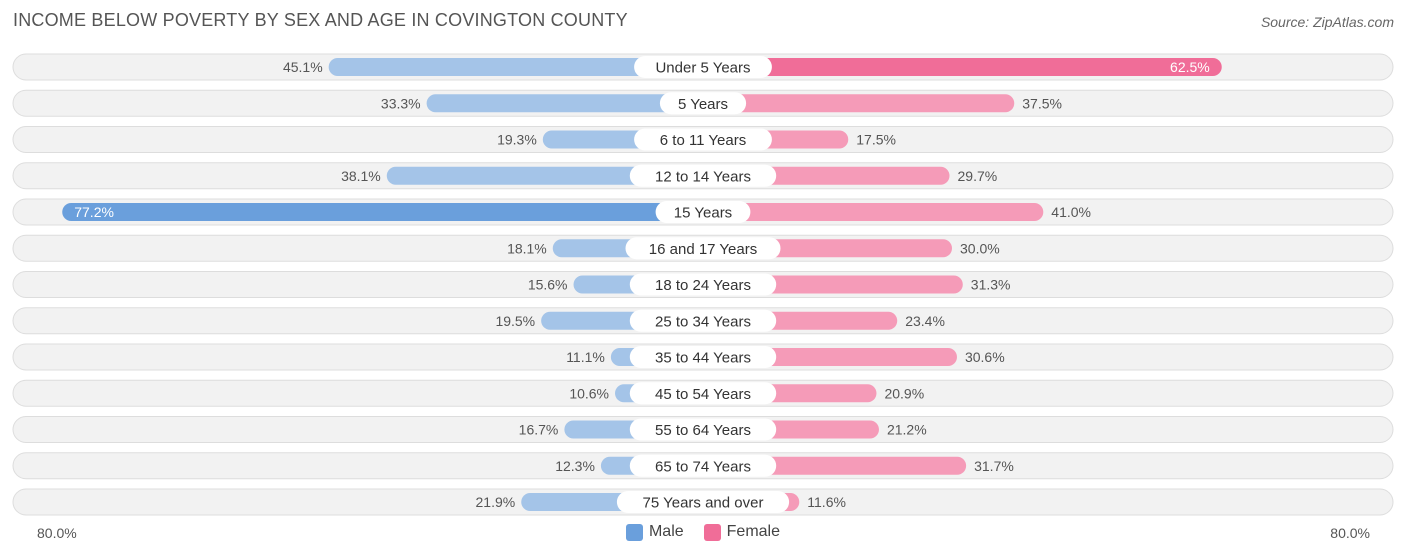 Image resolution: width=1406 pixels, height=558 pixels. Describe the element at coordinates (1190, 67) in the screenshot. I see `value-label-female: 62.5%` at that location.